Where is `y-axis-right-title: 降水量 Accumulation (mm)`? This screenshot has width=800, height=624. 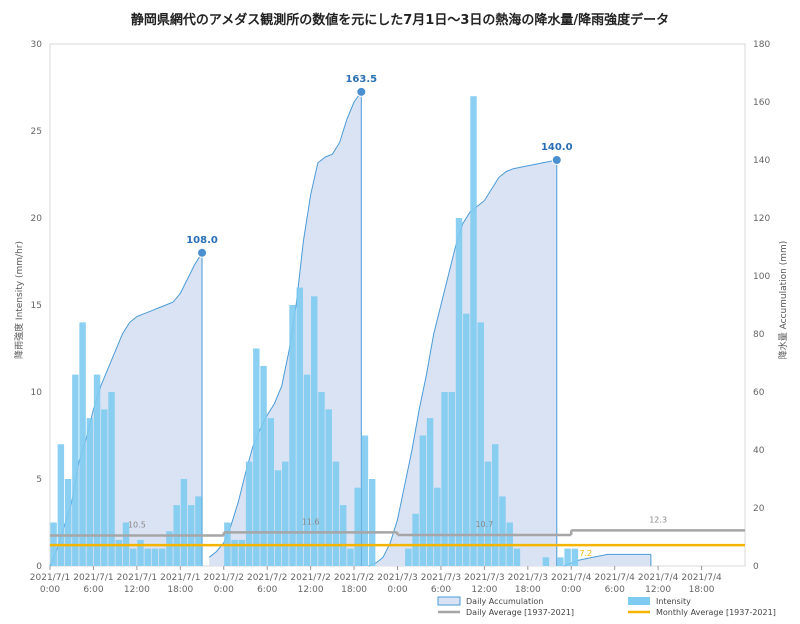
y-axis-right-title: 降水量 Accumulation (mm) is located at coordinates (783, 300).